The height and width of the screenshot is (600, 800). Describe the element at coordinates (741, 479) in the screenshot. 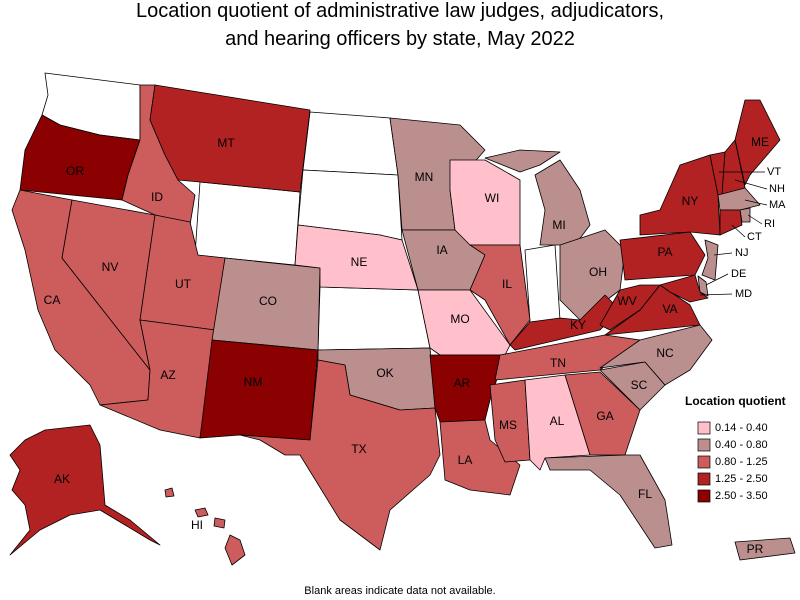

I see `legend-label: 1.25 - 2.50` at that location.